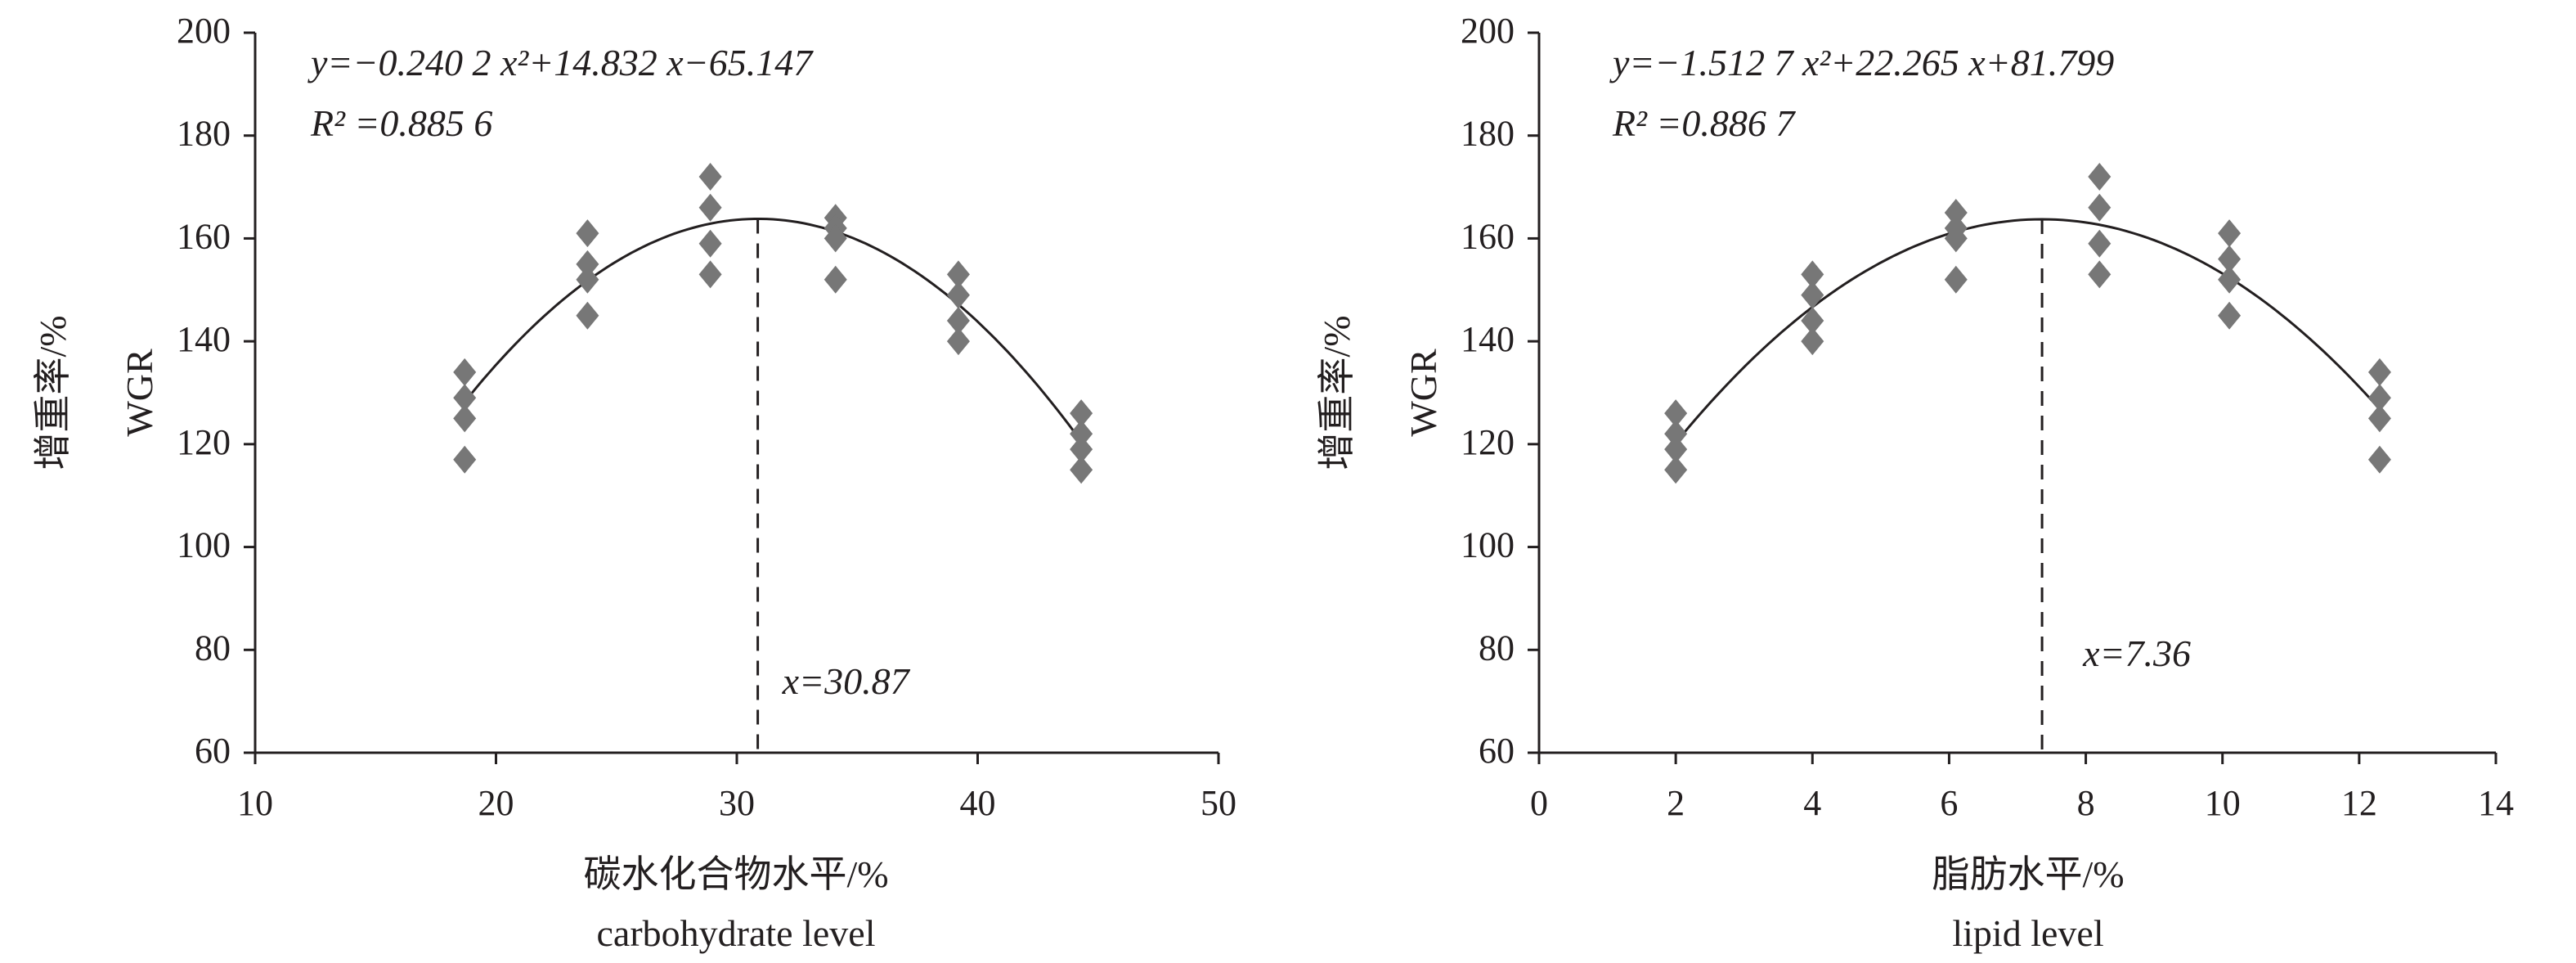 The image size is (2576, 963). Describe the element at coordinates (847, 681) in the screenshot. I see `optimum-label: x=30.87` at that location.